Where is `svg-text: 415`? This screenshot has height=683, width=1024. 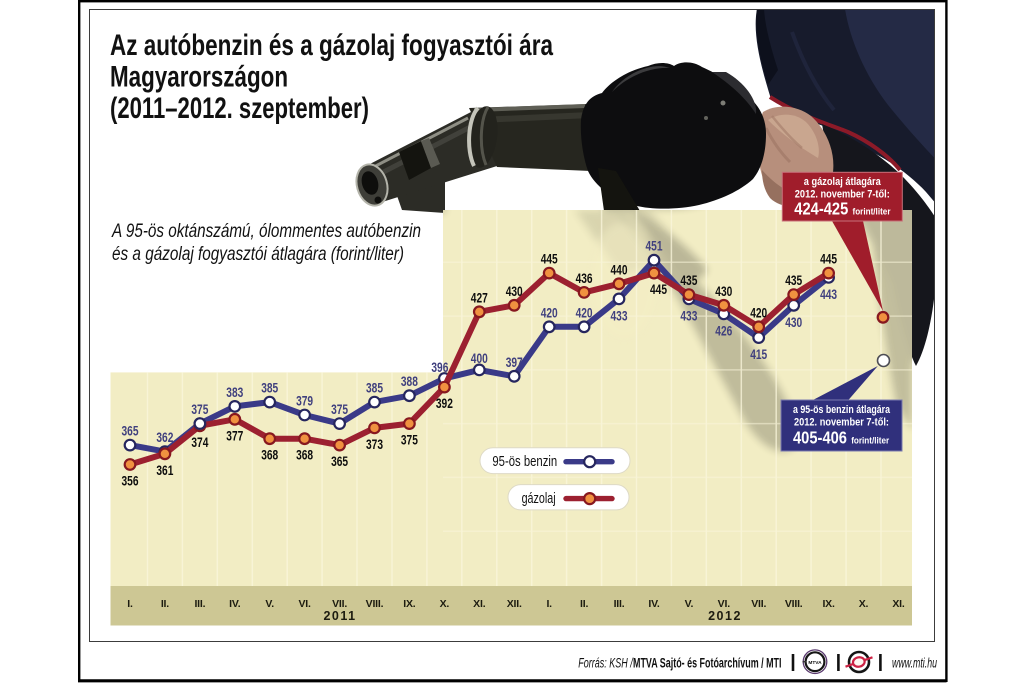
svg-text: 415 is located at coordinates (758, 354).